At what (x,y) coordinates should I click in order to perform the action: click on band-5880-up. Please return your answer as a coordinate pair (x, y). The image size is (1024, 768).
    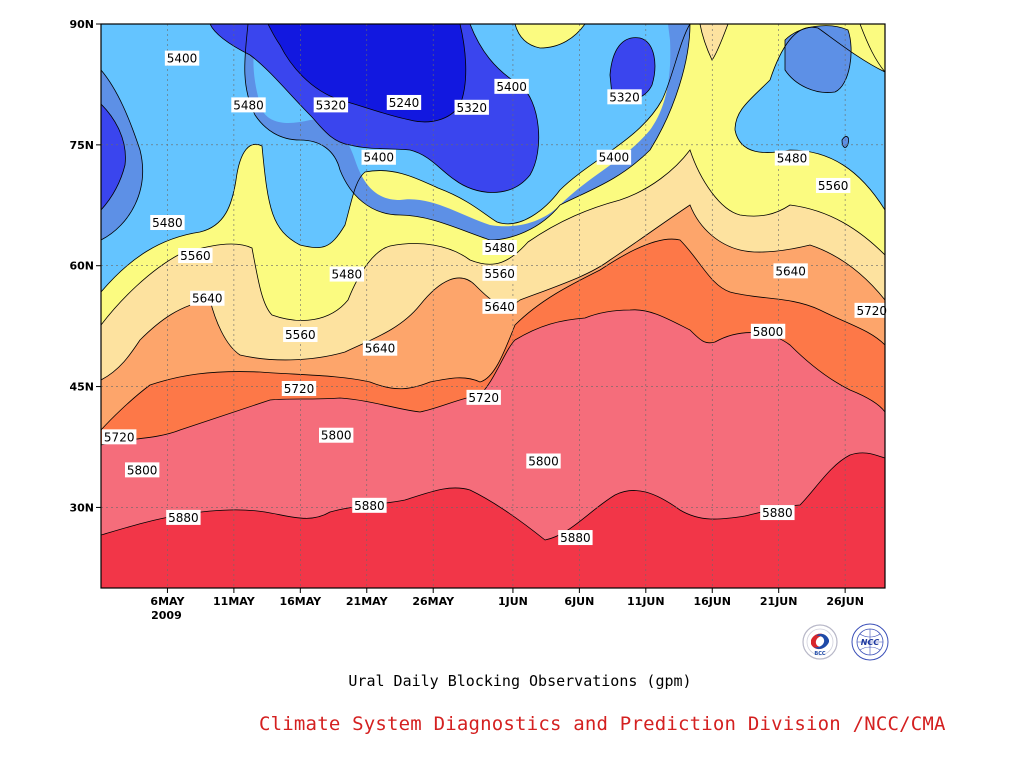
    Looking at the image, I should click on (493, 520).